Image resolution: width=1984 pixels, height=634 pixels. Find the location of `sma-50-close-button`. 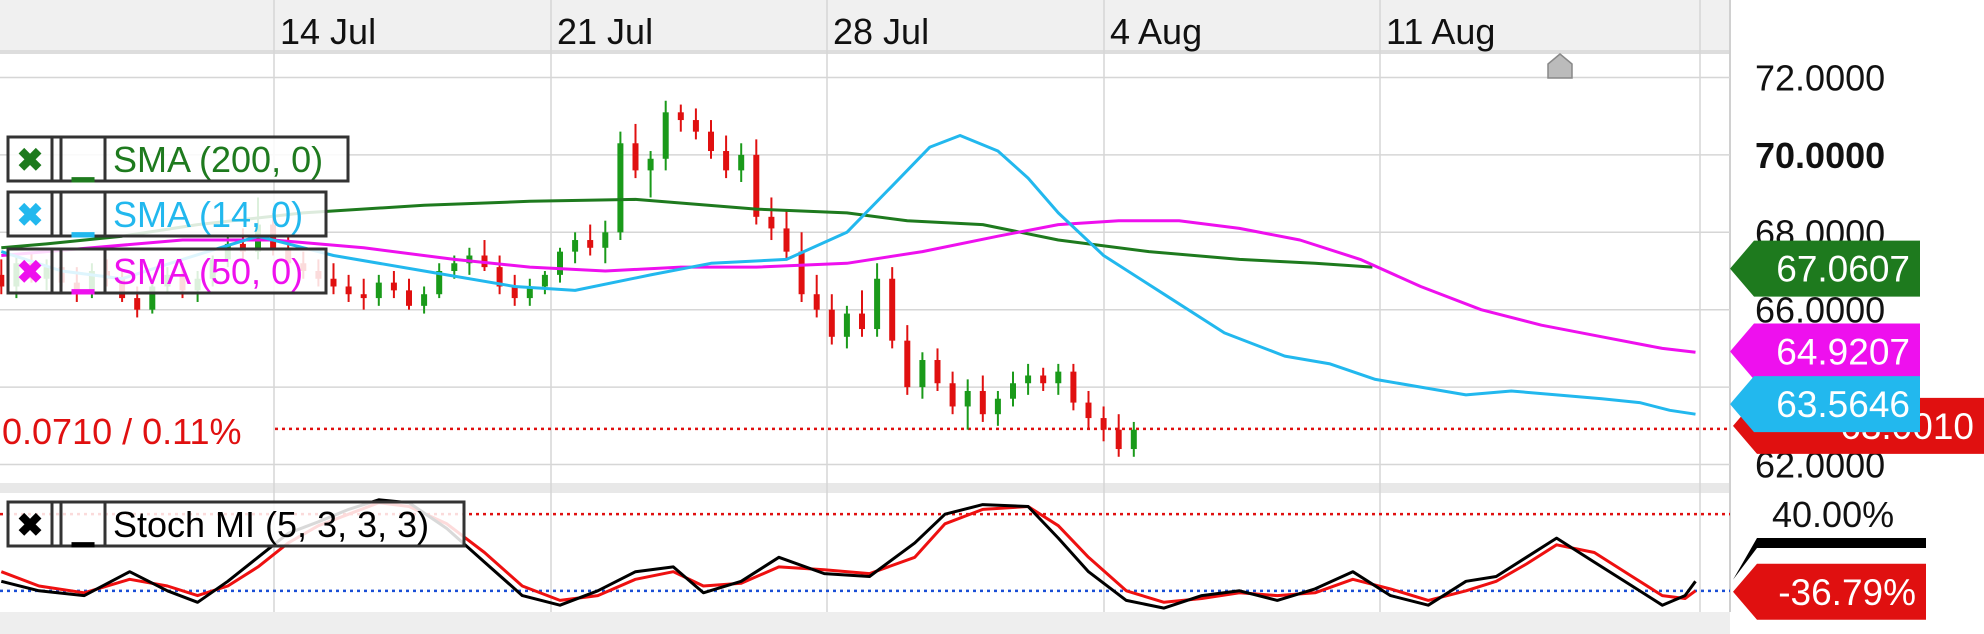

sma-50-close-button is located at coordinates (30, 271).